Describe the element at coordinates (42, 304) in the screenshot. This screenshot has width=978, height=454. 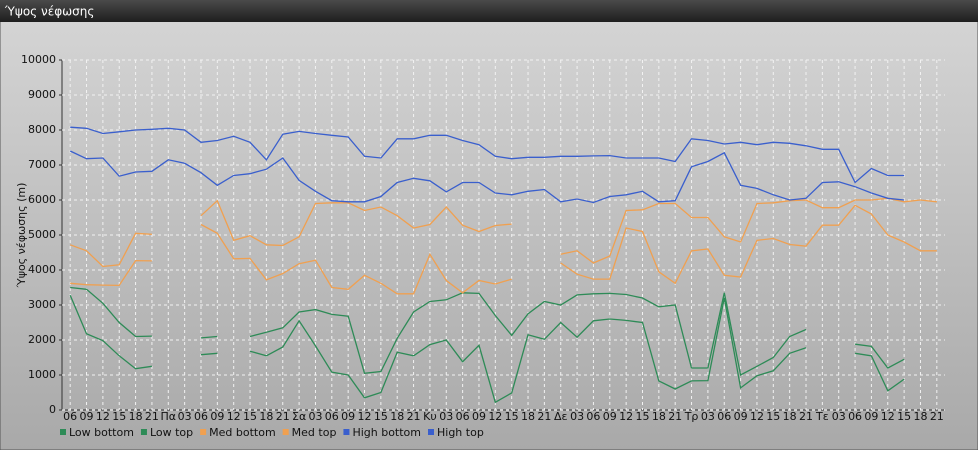
I see `y-tick-label: 3000` at that location.